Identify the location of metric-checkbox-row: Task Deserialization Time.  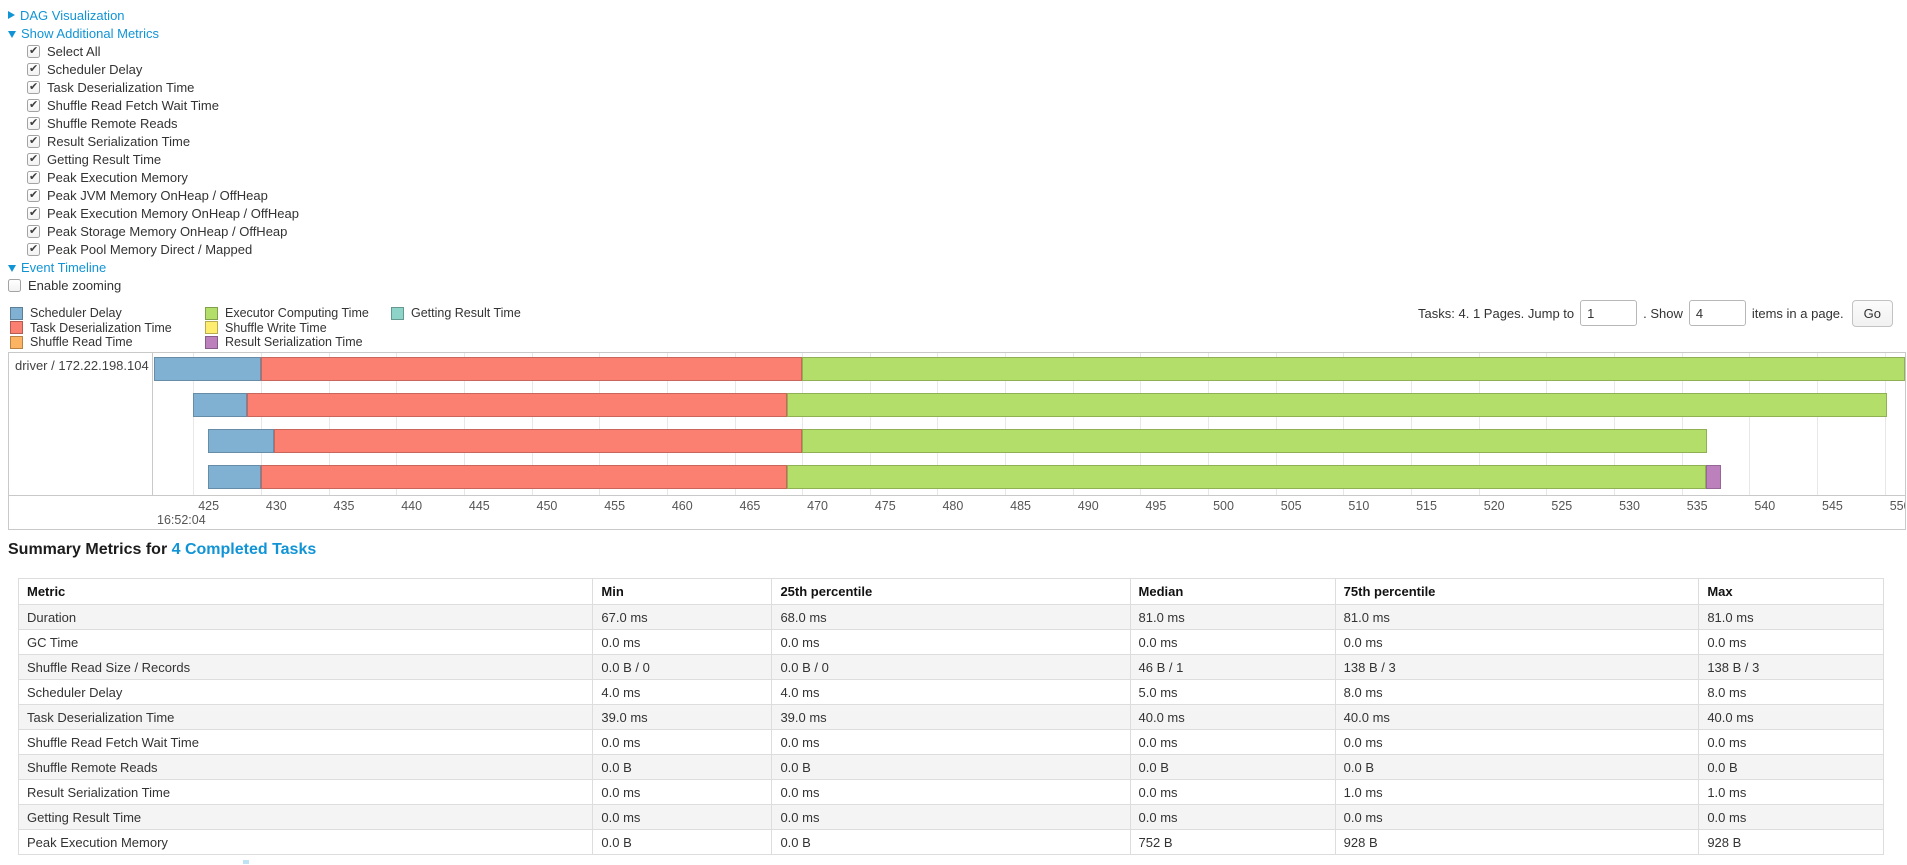
(163, 87).